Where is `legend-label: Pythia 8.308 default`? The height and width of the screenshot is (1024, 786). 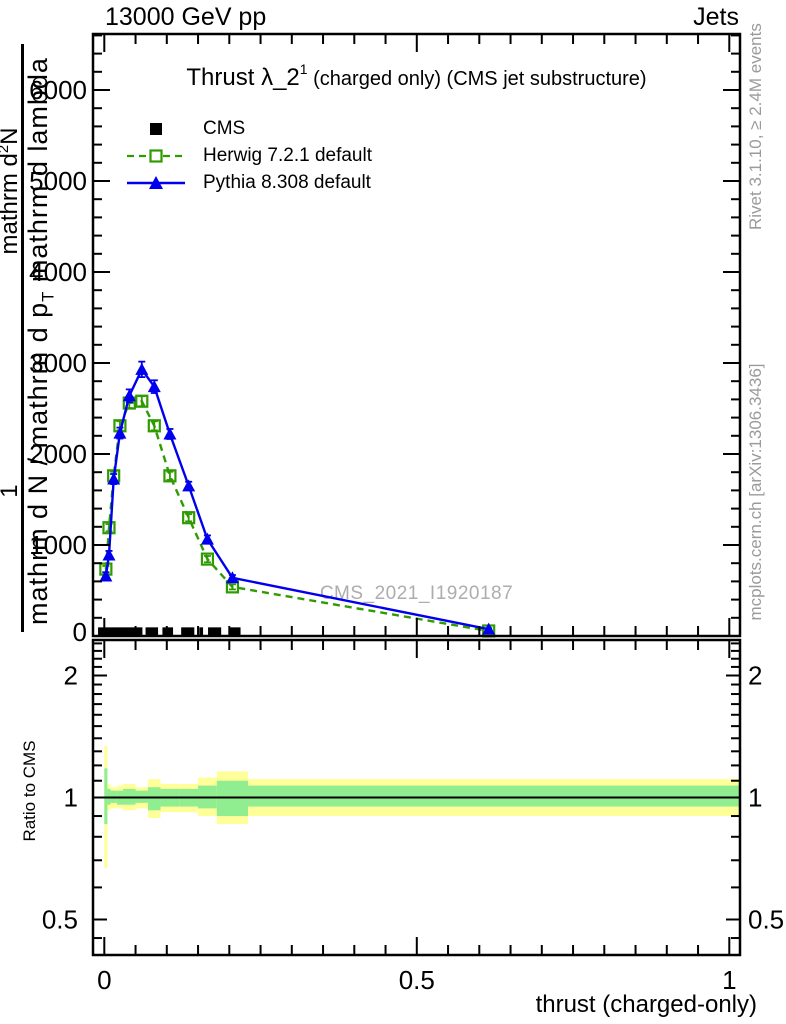 legend-label: Pythia 8.308 default is located at coordinates (287, 182).